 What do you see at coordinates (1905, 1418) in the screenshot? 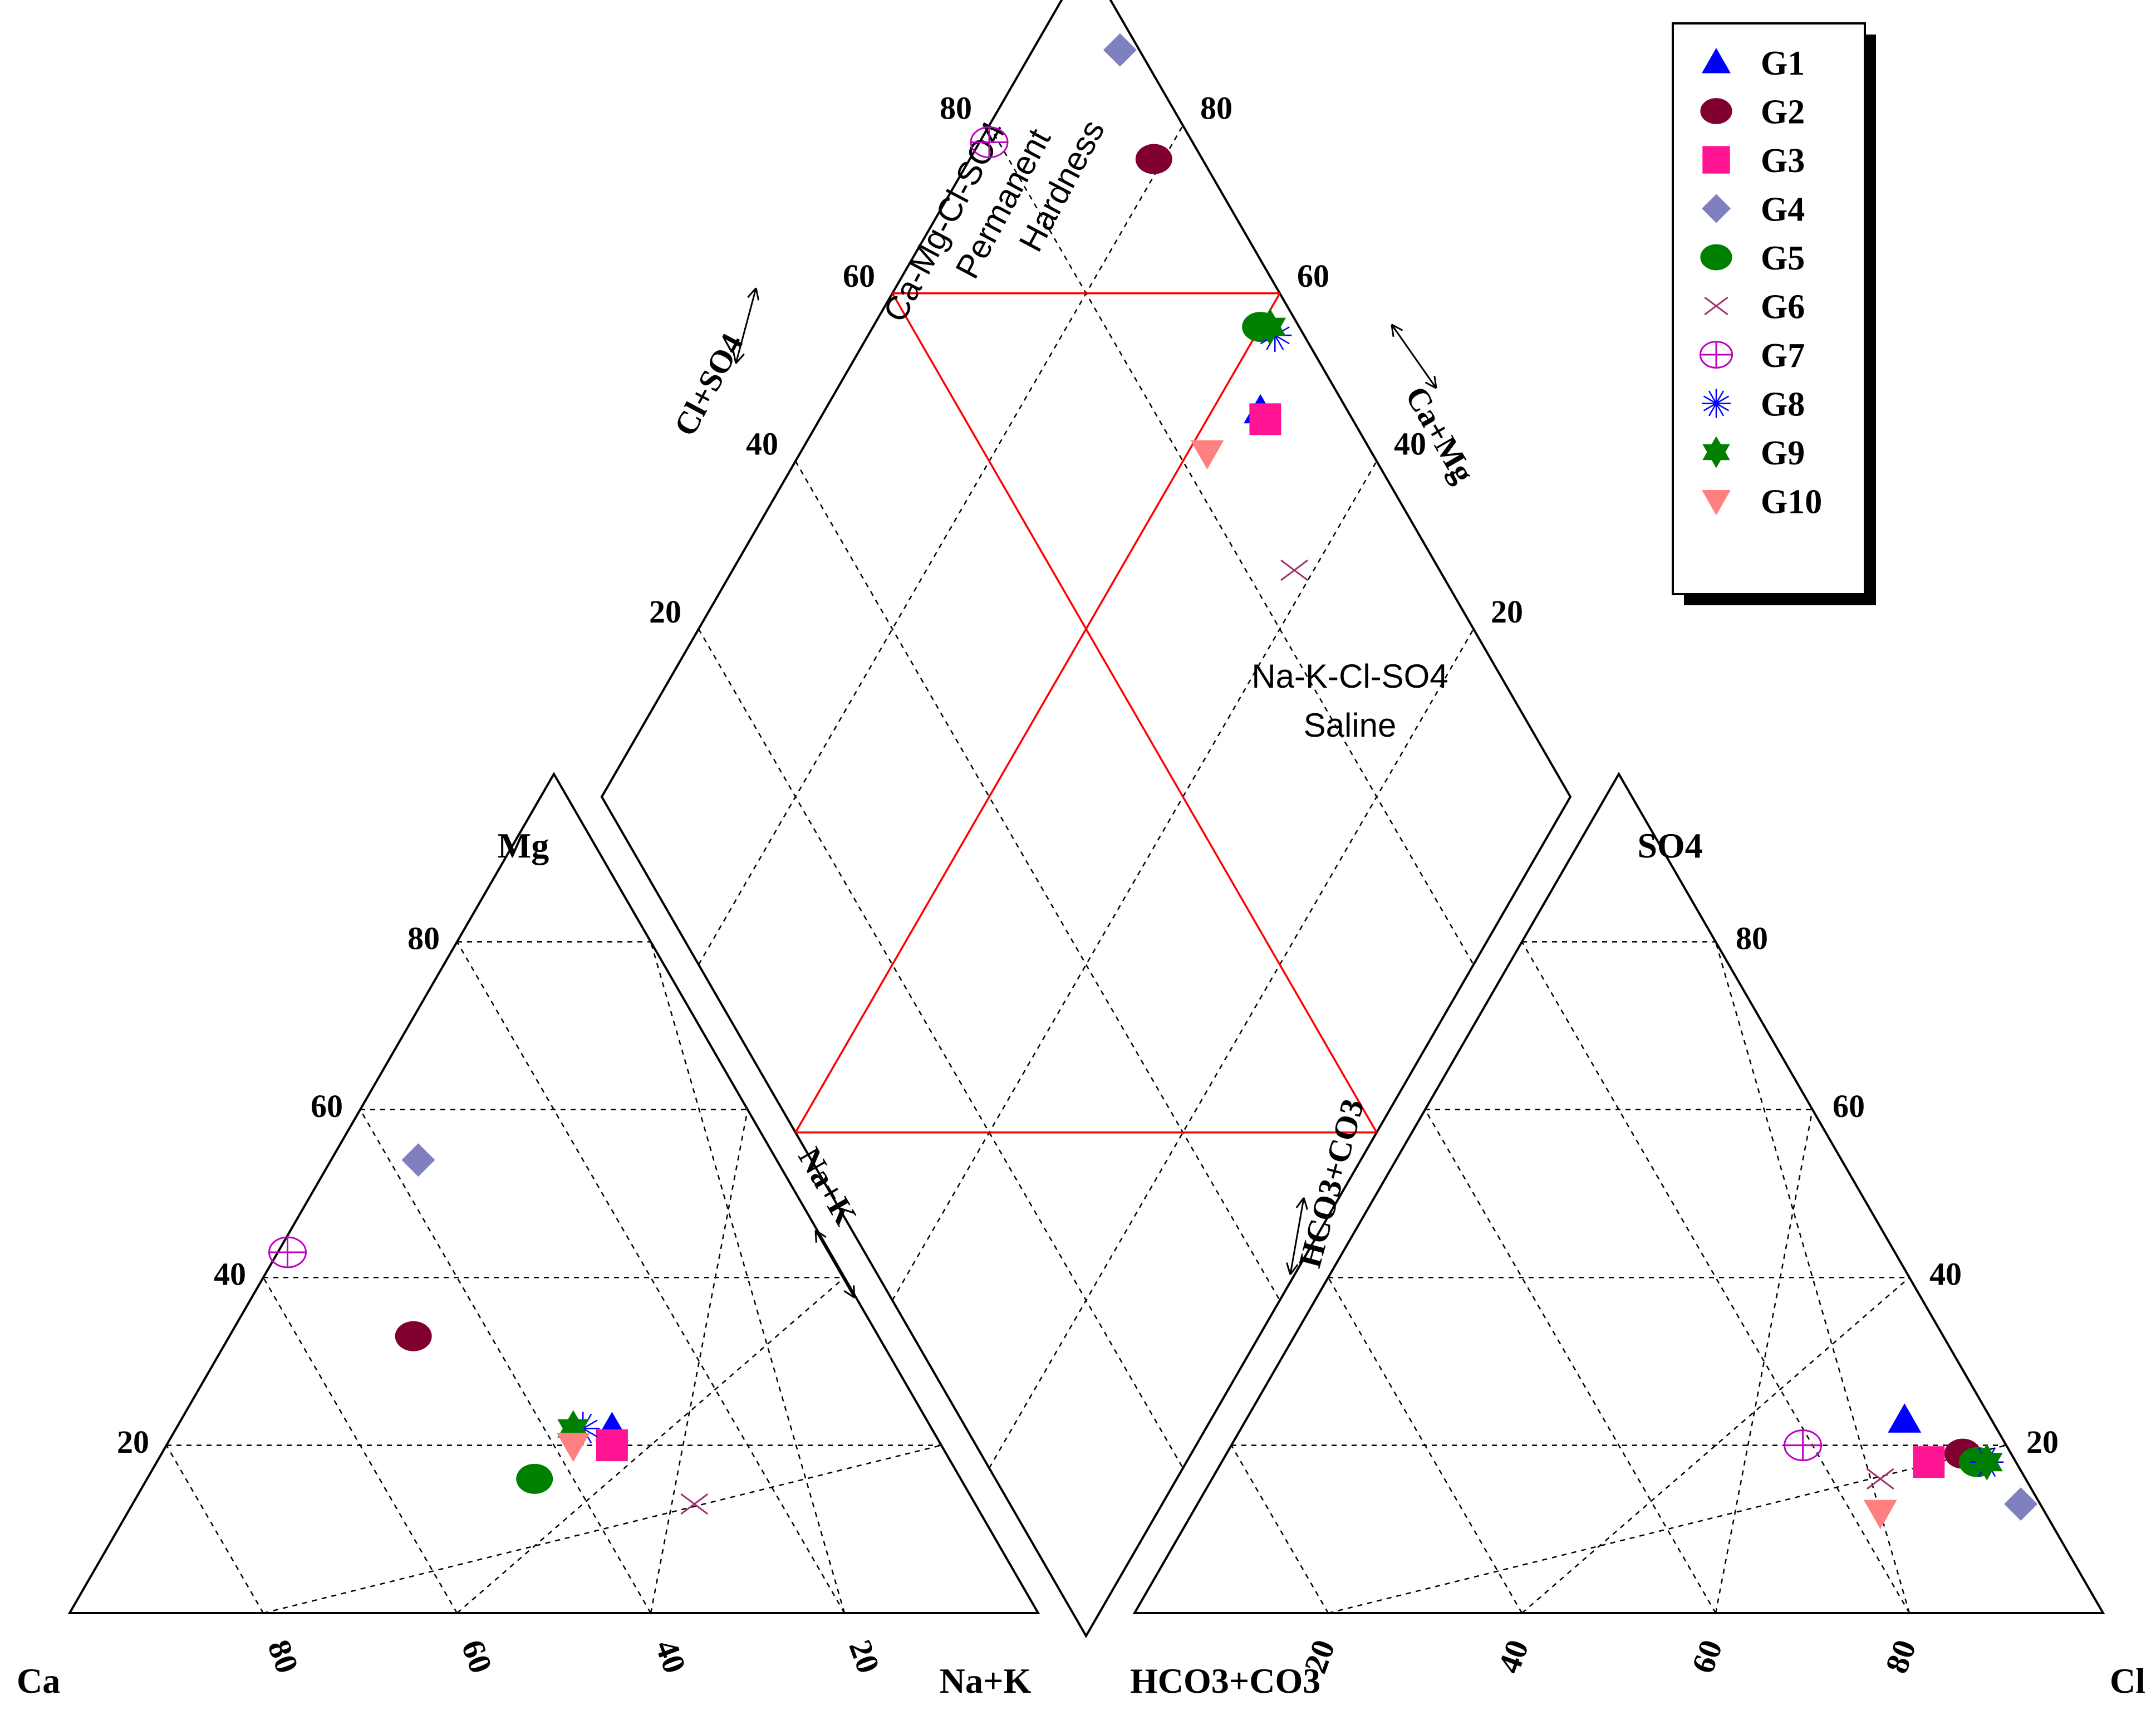
I see `anion-point-g1` at bounding box center [1905, 1418].